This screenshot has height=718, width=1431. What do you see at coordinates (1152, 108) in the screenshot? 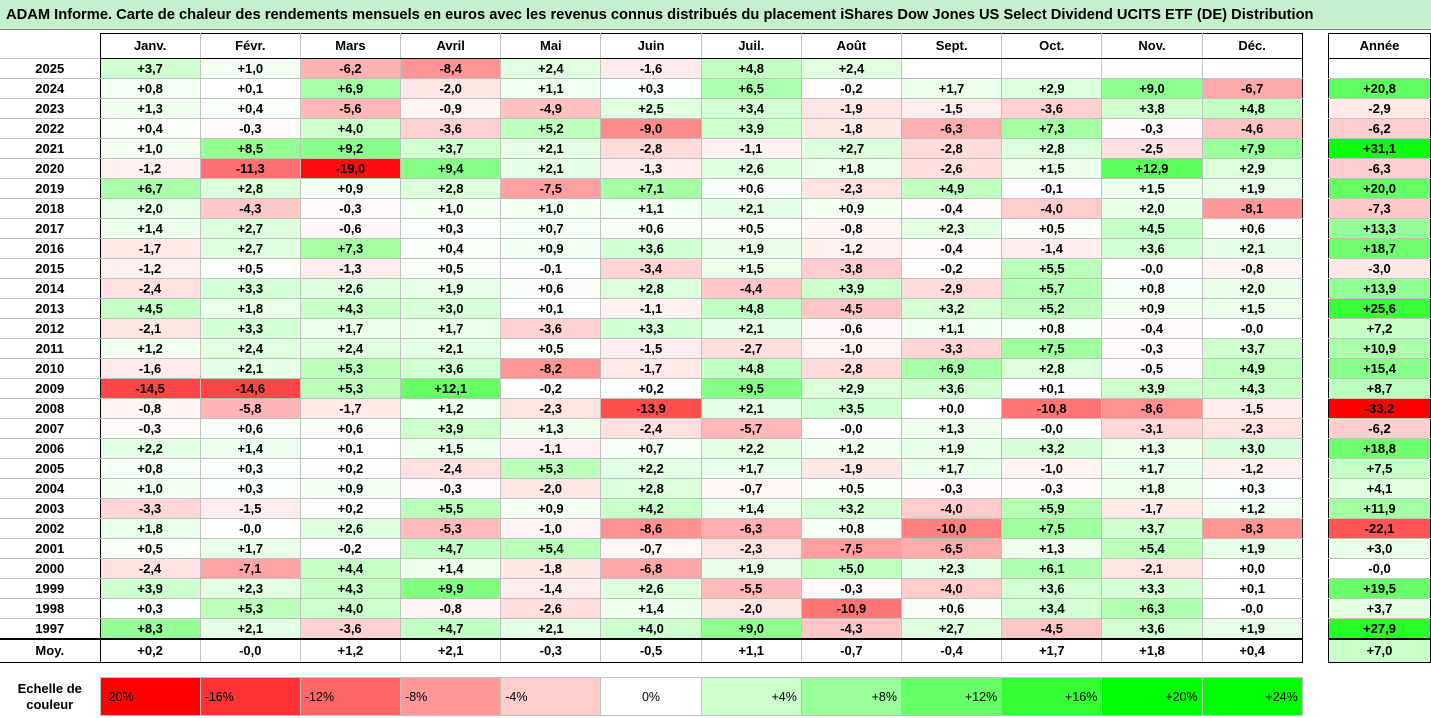
I see `monthly-return-cell: +3,8` at bounding box center [1152, 108].